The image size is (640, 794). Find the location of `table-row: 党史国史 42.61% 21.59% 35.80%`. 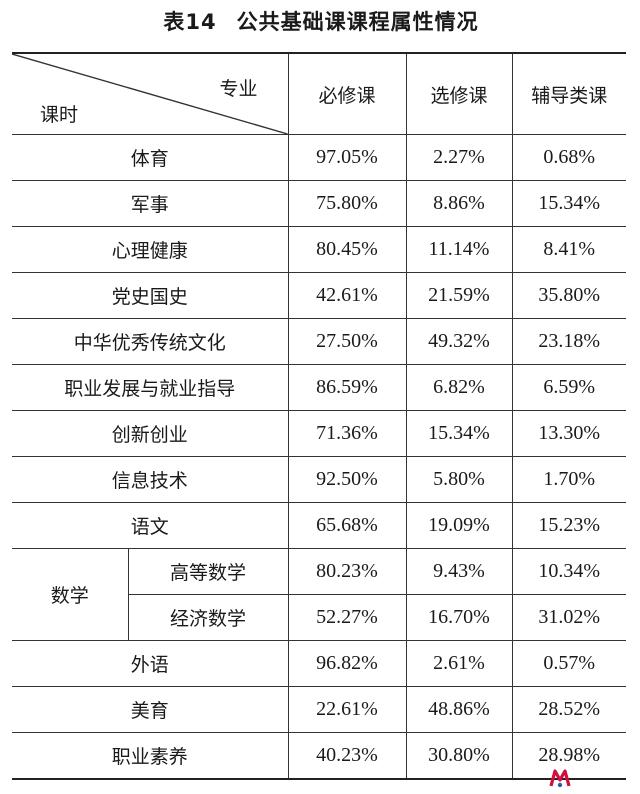

table-row: 党史国史 42.61% 21.59% 35.80% is located at coordinates (319, 295).